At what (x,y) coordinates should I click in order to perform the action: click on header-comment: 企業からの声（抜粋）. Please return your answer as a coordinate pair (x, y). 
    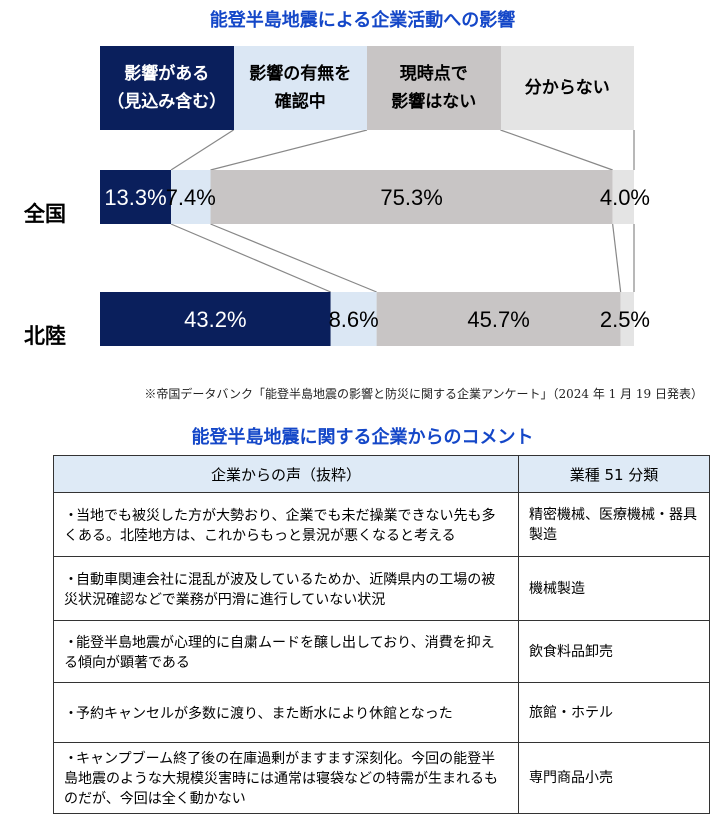
    Looking at the image, I should click on (286, 474).